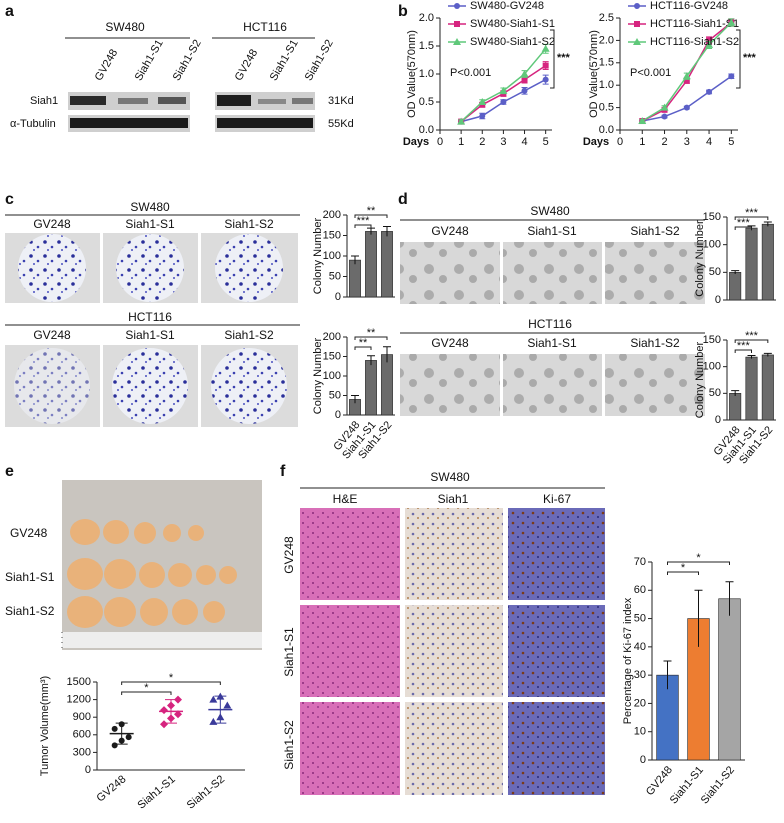  I want to click on stain-label: Siah1, so click(453, 499).